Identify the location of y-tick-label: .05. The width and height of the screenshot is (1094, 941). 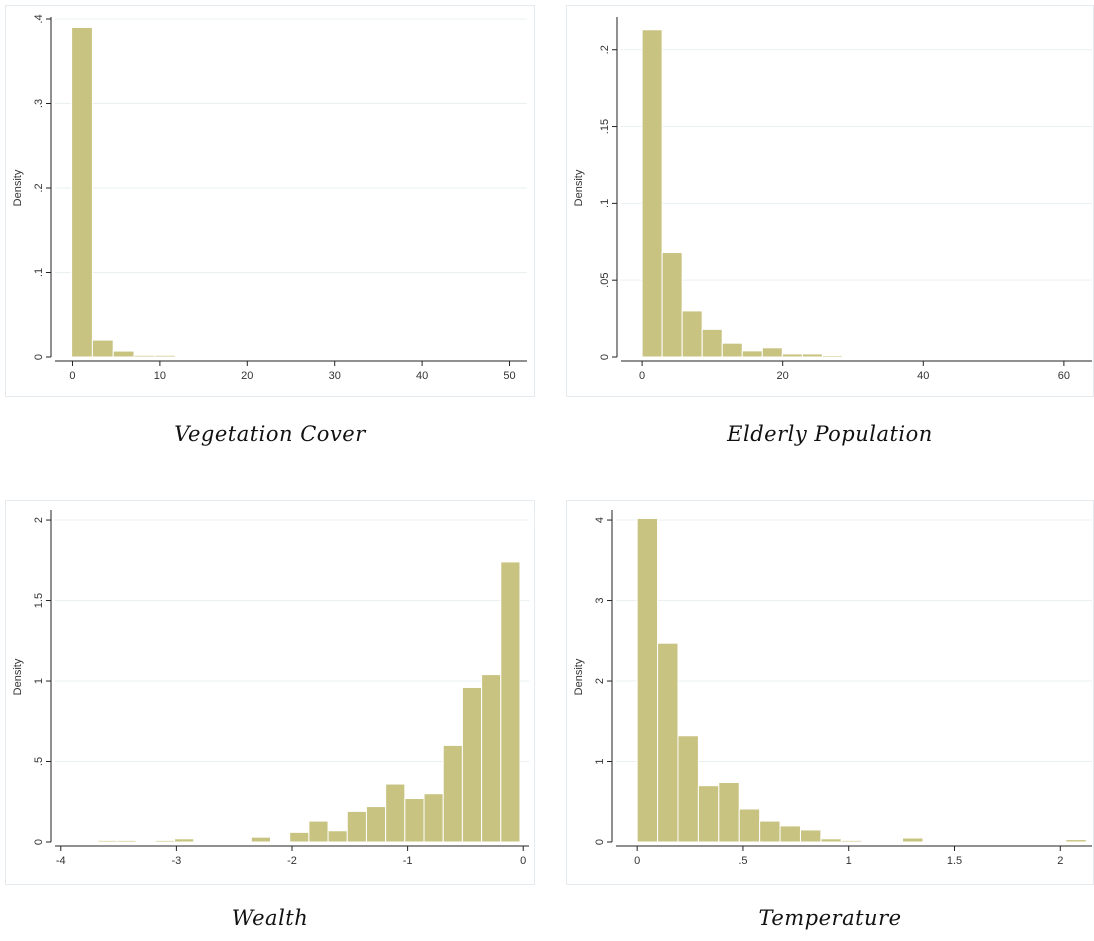
(605, 280).